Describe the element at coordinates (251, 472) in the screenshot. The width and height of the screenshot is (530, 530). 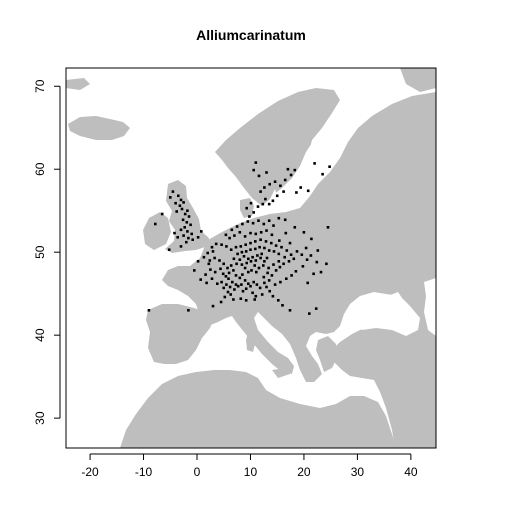
I see `x-tick-label: 10` at that location.